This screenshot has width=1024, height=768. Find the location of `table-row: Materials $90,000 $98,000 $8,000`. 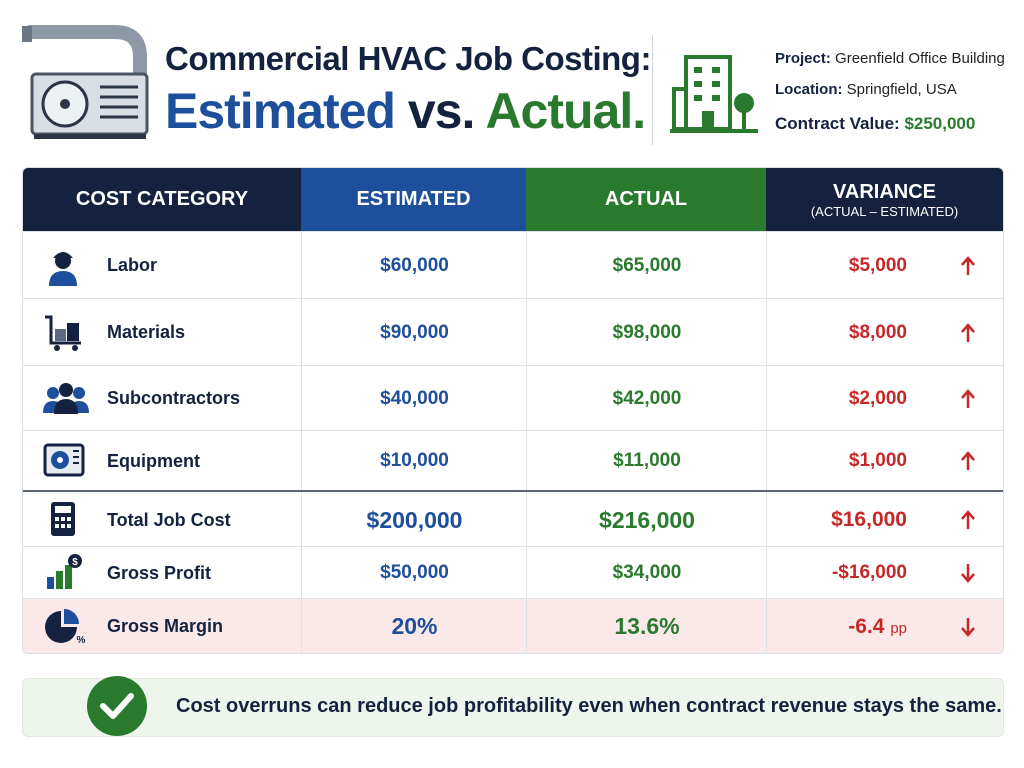

table-row: Materials $90,000 $98,000 $8,000 is located at coordinates (513, 332).